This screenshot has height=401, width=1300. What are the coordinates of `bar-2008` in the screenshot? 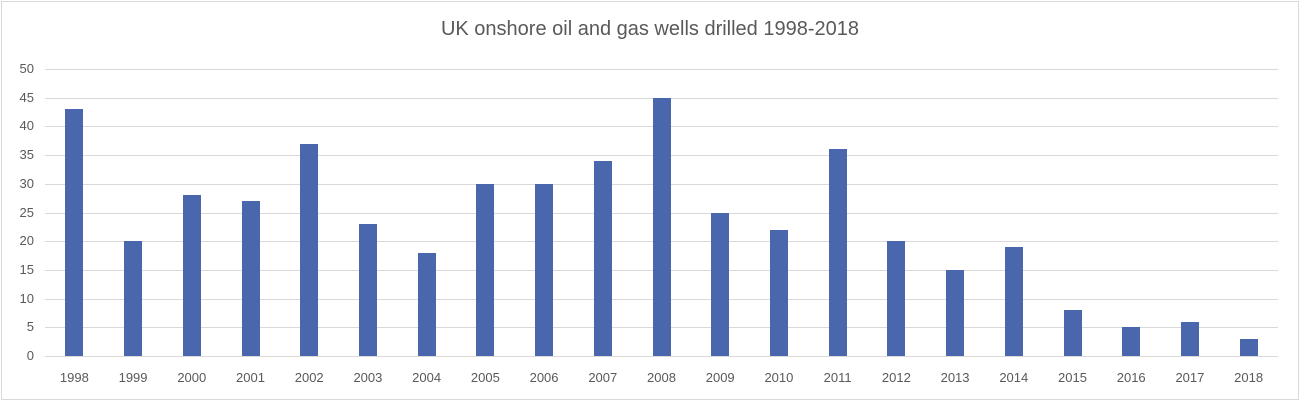 It's located at (661, 226).